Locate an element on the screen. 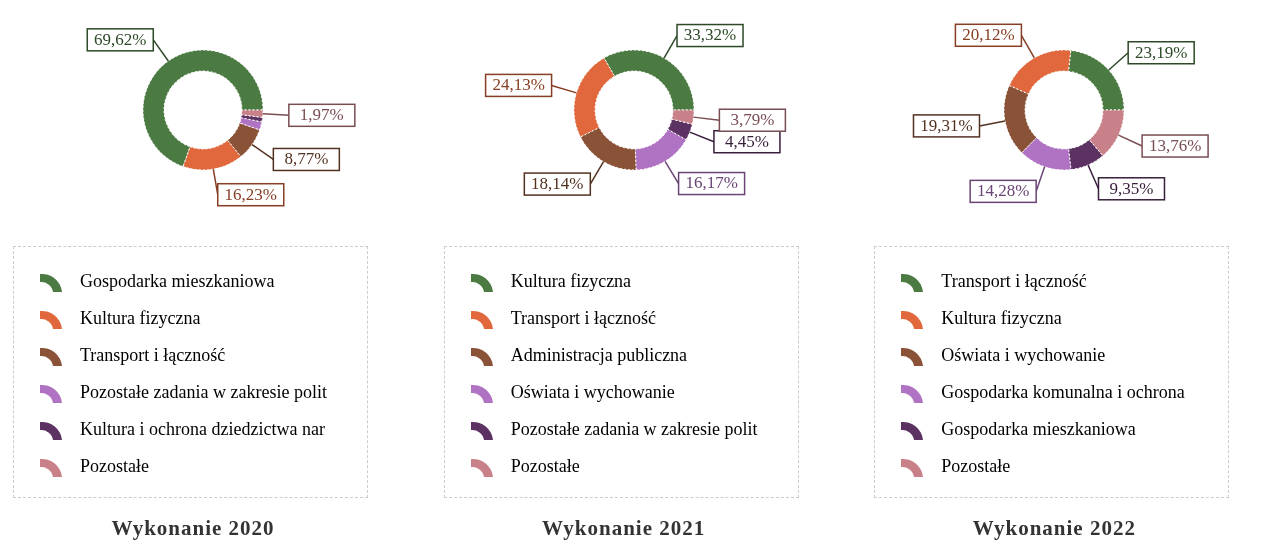 This screenshot has height=546, width=1278. legend-label: Kultura i ochrona dziedzictwa nar is located at coordinates (202, 429).